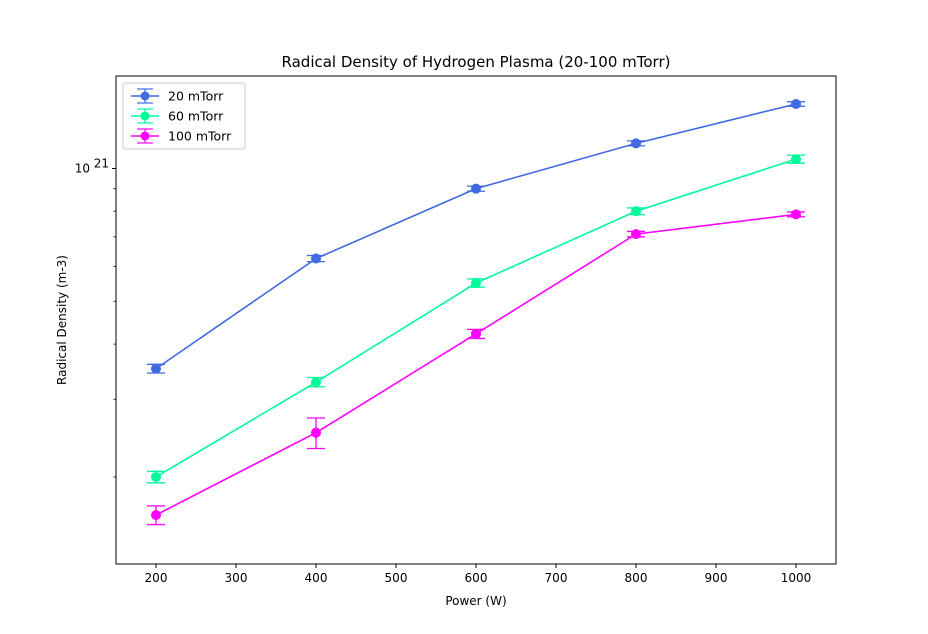  What do you see at coordinates (196, 116) in the screenshot?
I see `legend-label: 60 mTorr` at bounding box center [196, 116].